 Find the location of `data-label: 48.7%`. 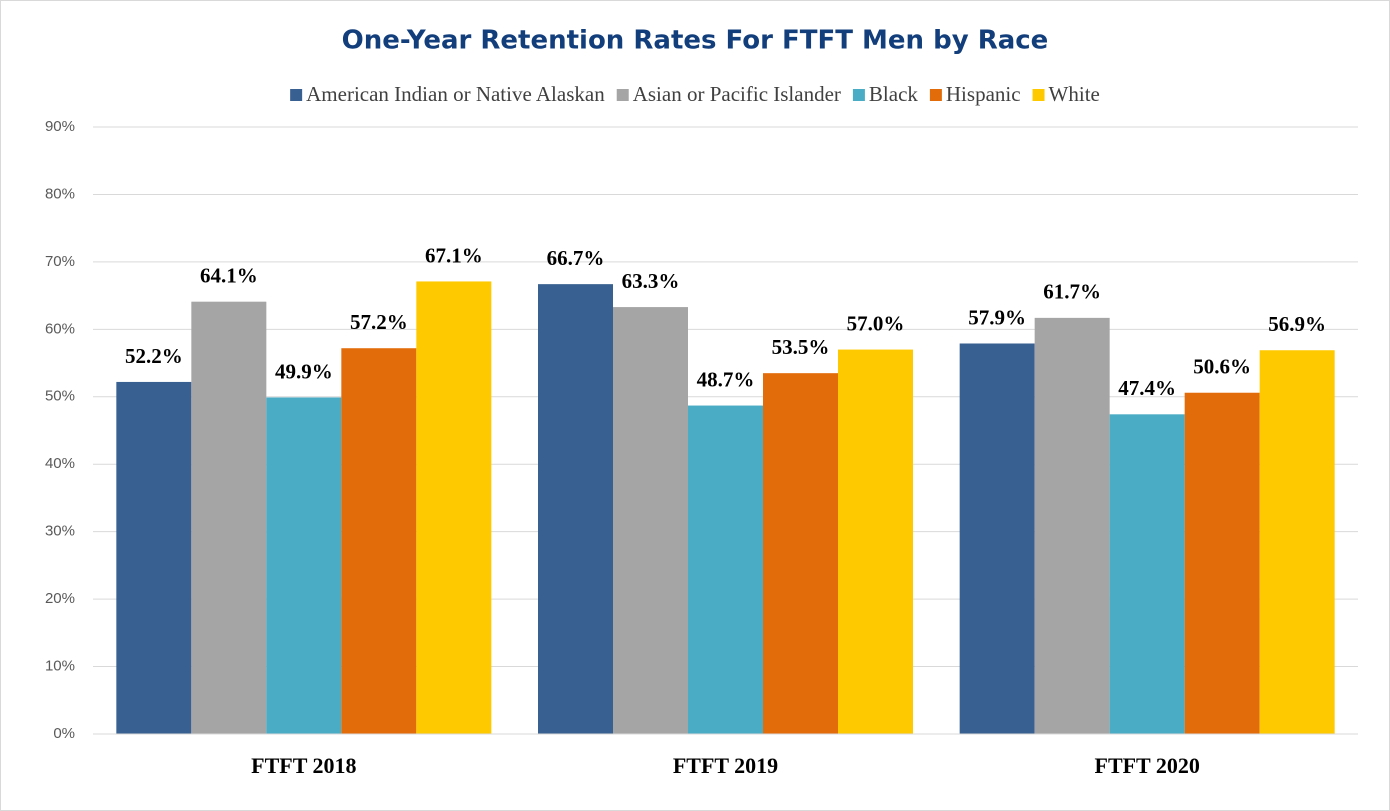

data-label: 48.7% is located at coordinates (726, 379).